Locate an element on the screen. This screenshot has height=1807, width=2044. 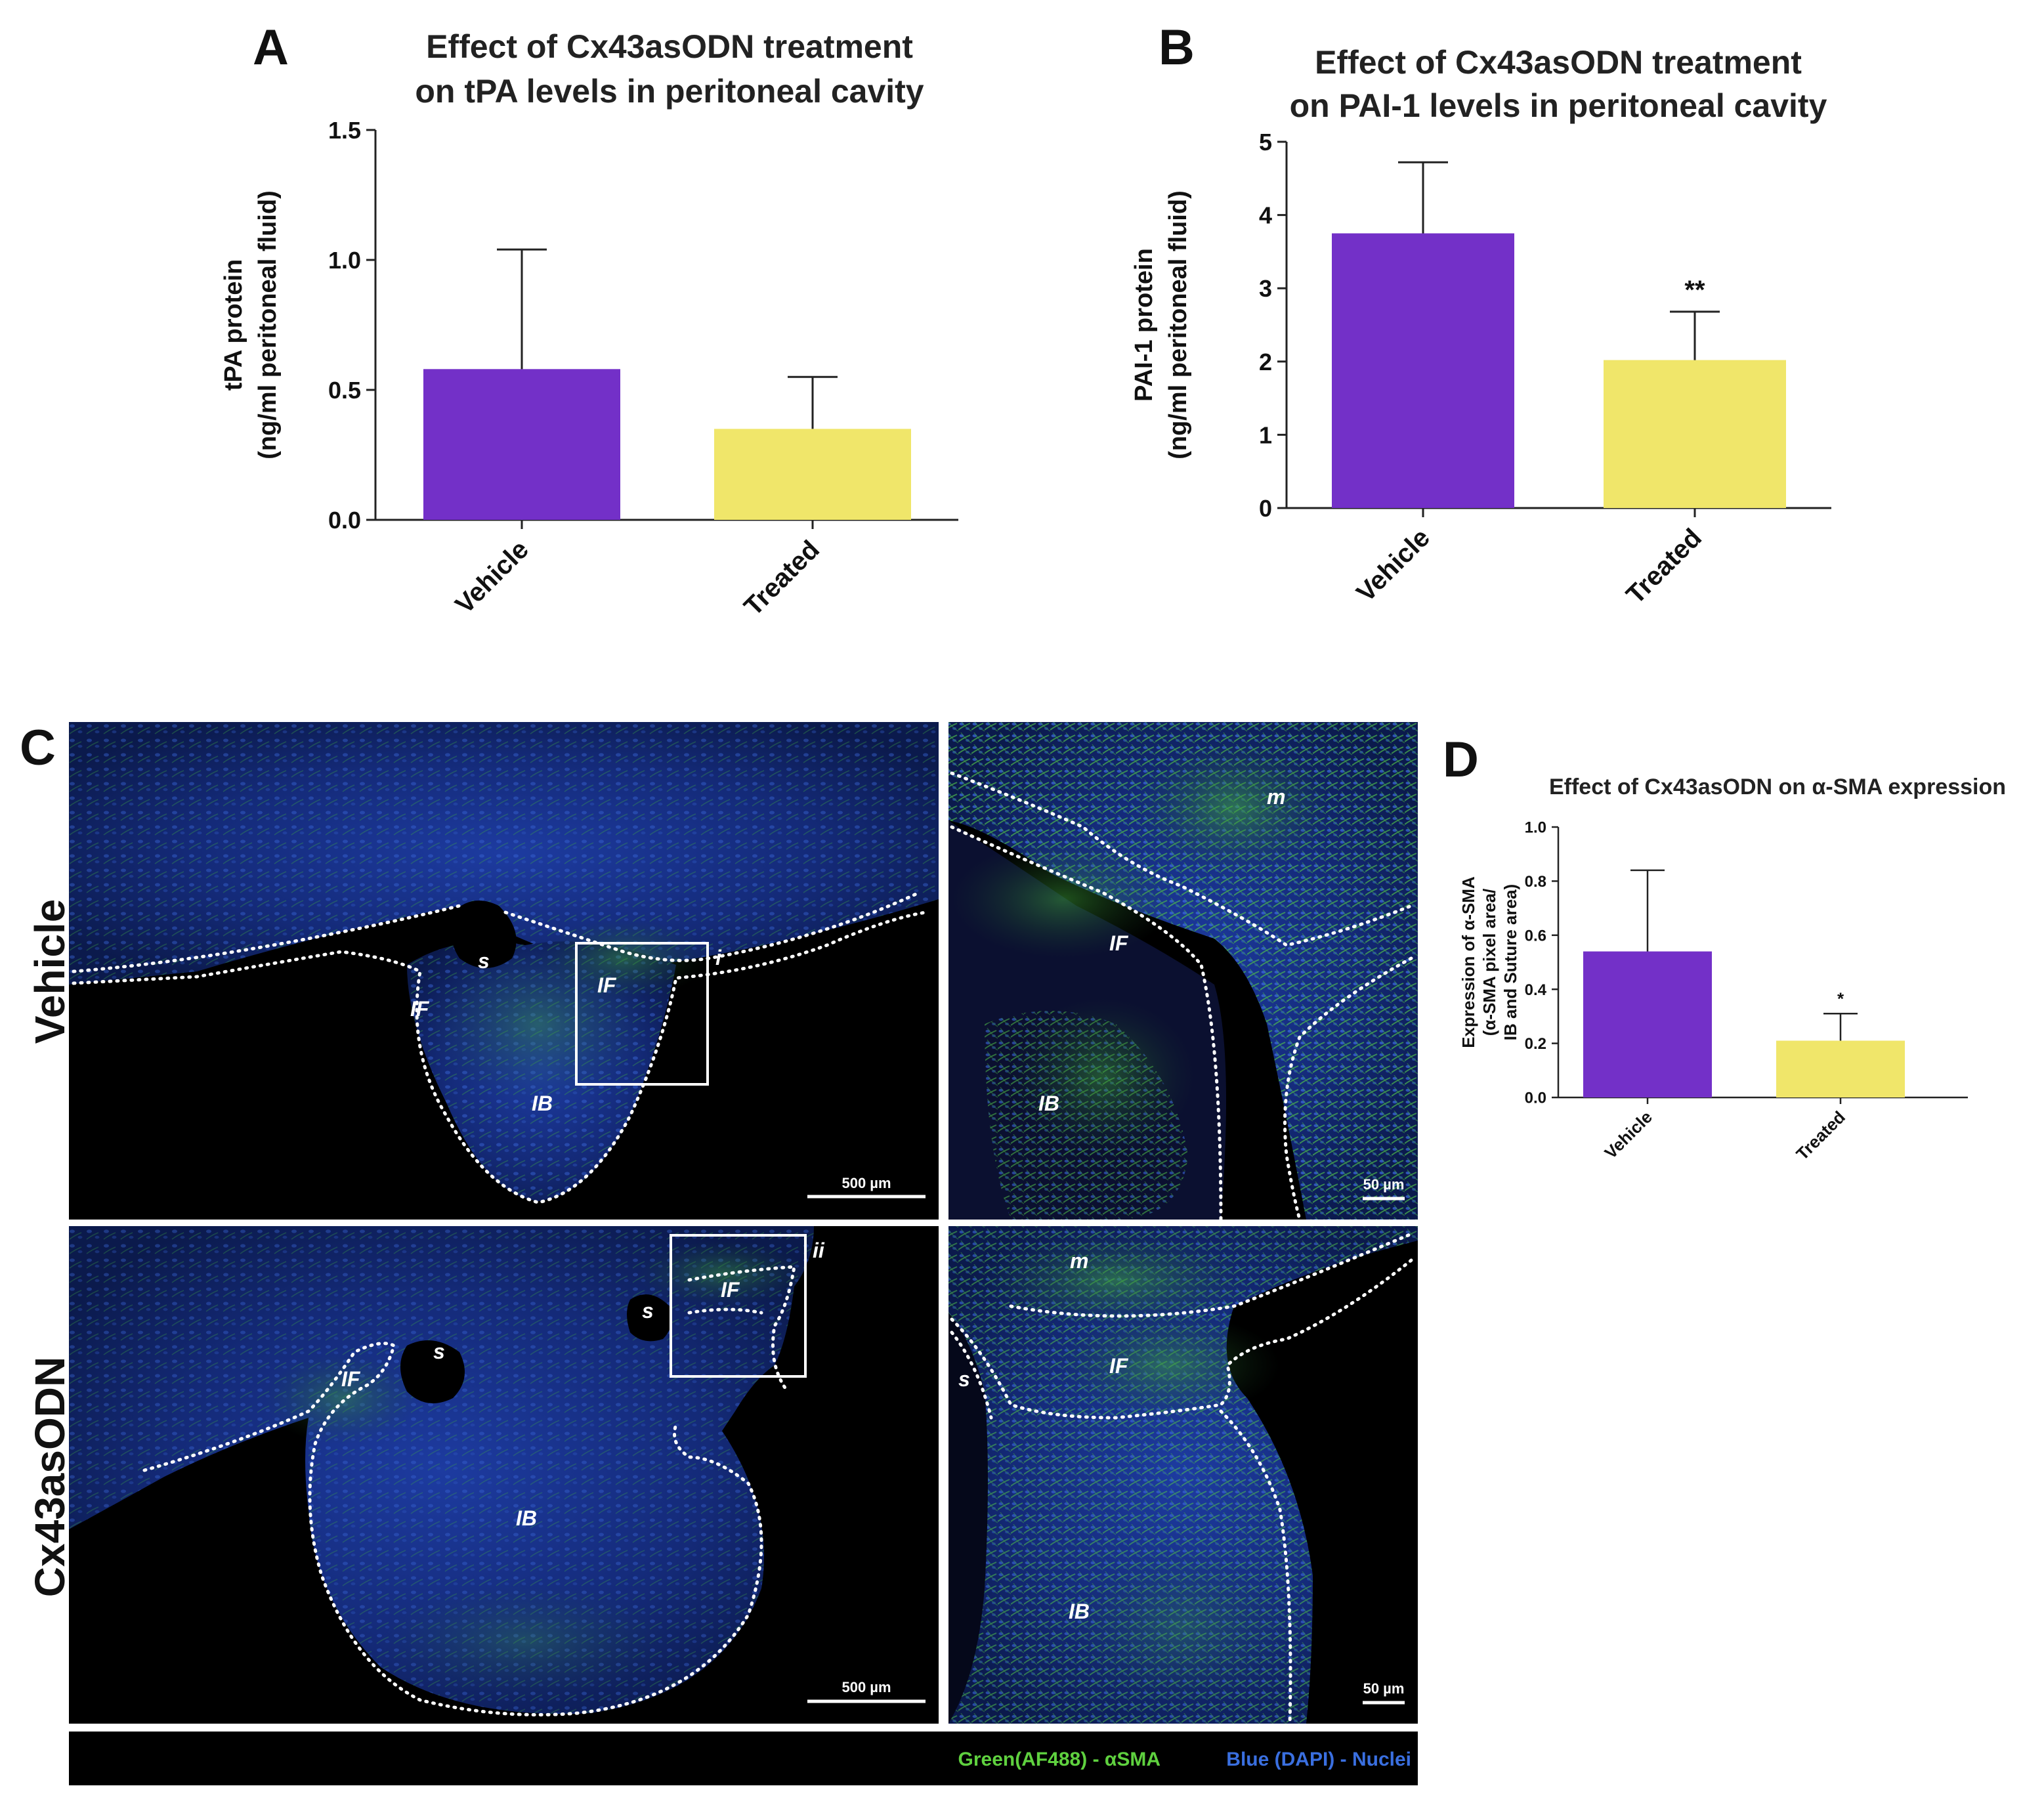
panel-letter-d: D is located at coordinates (1461, 760).